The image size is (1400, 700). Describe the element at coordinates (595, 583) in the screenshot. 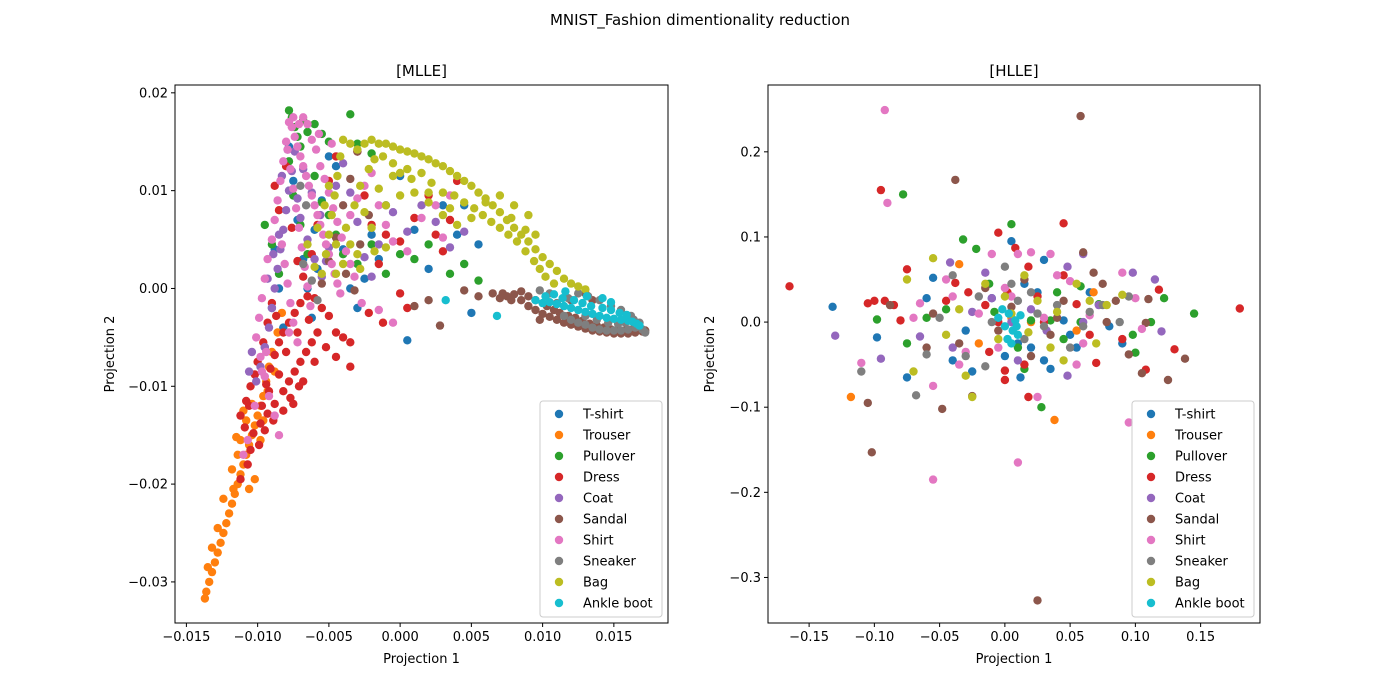

I see `legend-label: Bag` at that location.